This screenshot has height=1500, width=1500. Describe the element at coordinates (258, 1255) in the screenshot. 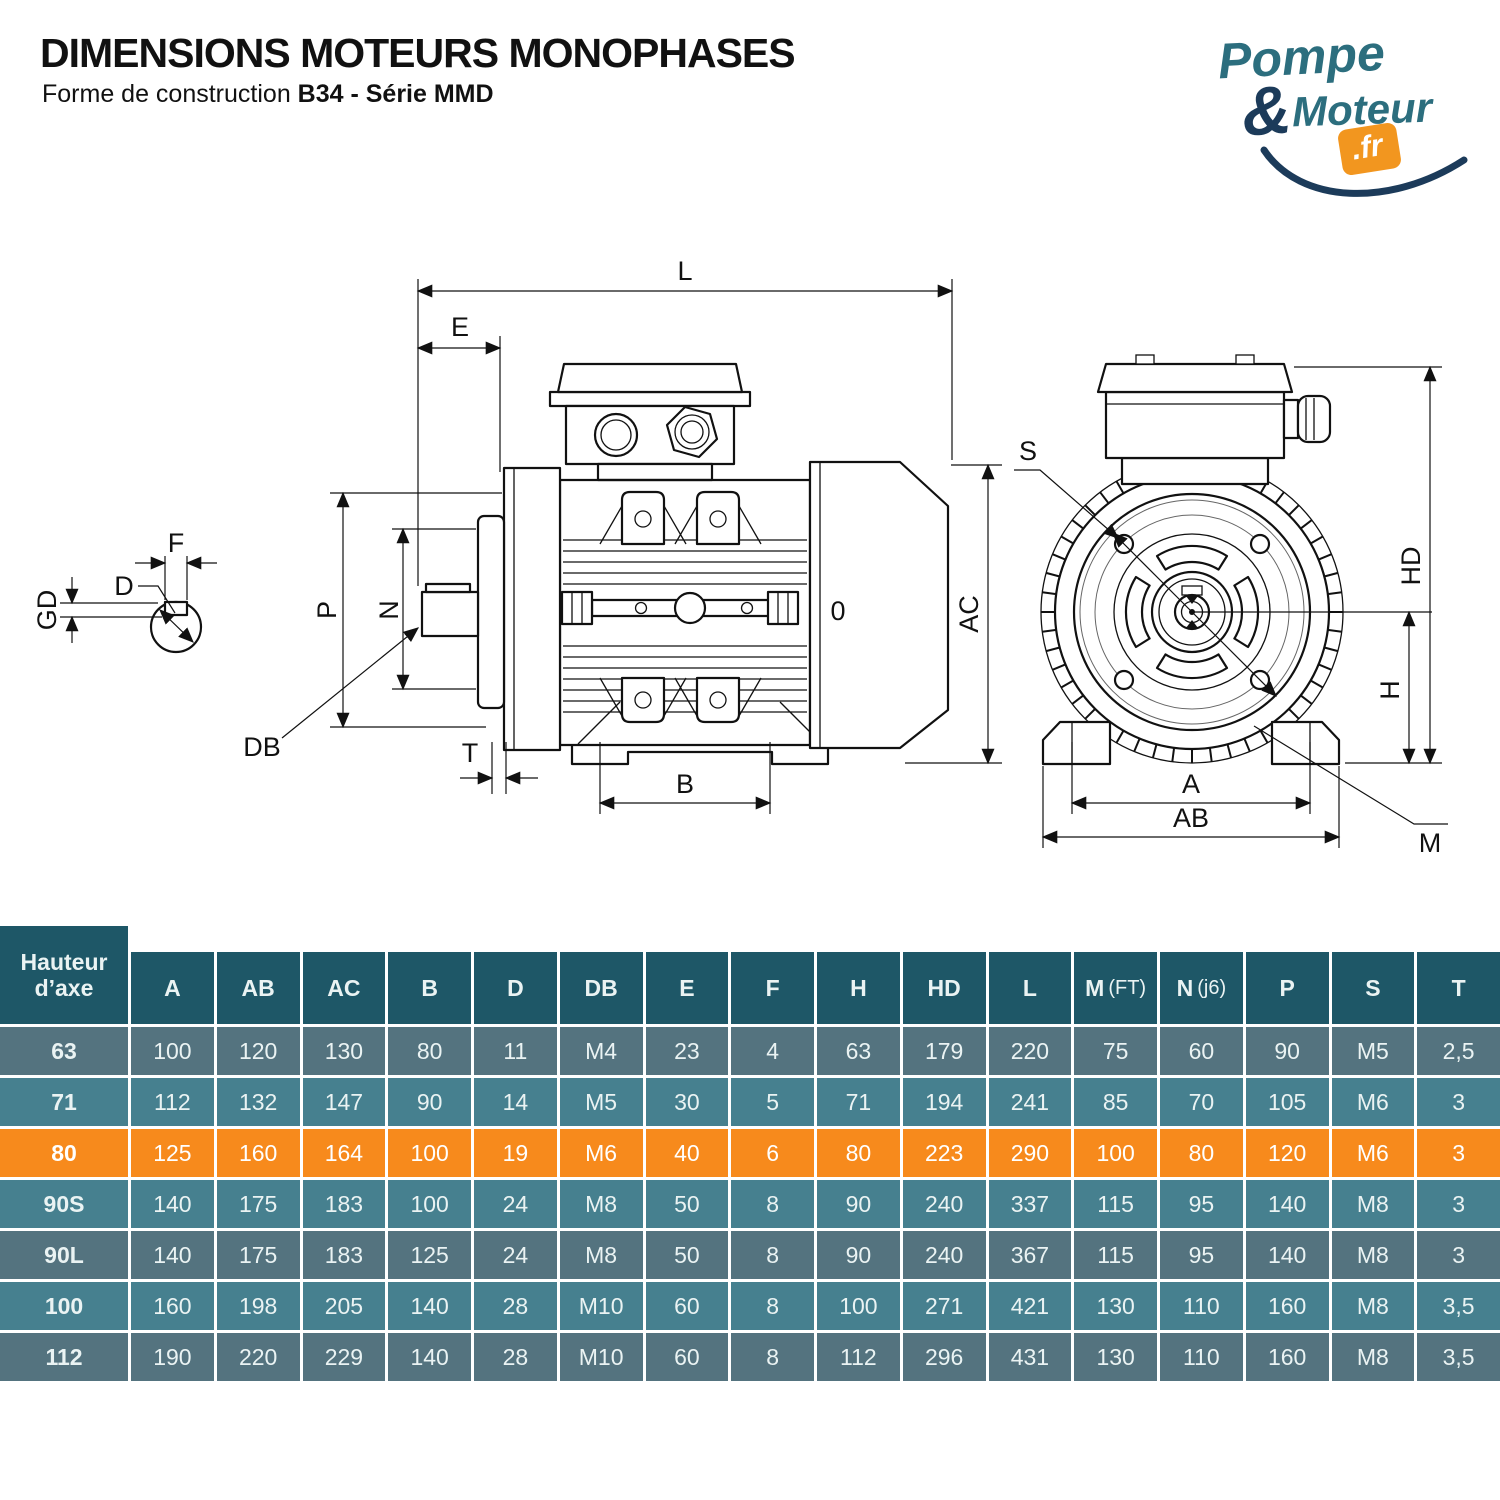

I see `table-cell: 175` at that location.